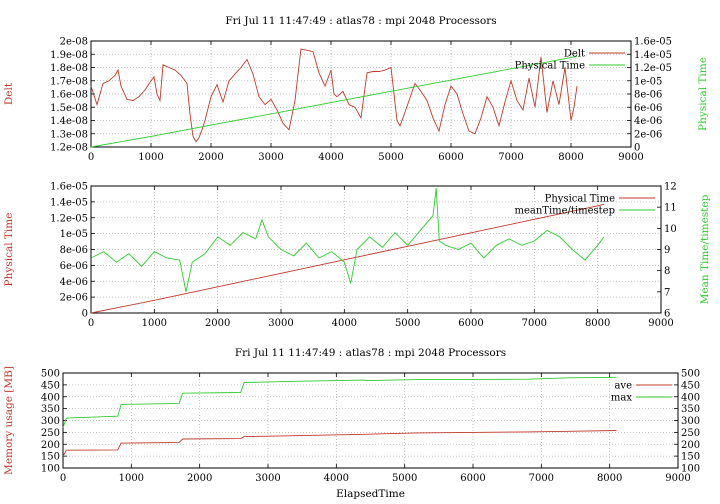 The image size is (720, 504). Describe the element at coordinates (667, 271) in the screenshot. I see `y2-tick-label: 8` at that location.